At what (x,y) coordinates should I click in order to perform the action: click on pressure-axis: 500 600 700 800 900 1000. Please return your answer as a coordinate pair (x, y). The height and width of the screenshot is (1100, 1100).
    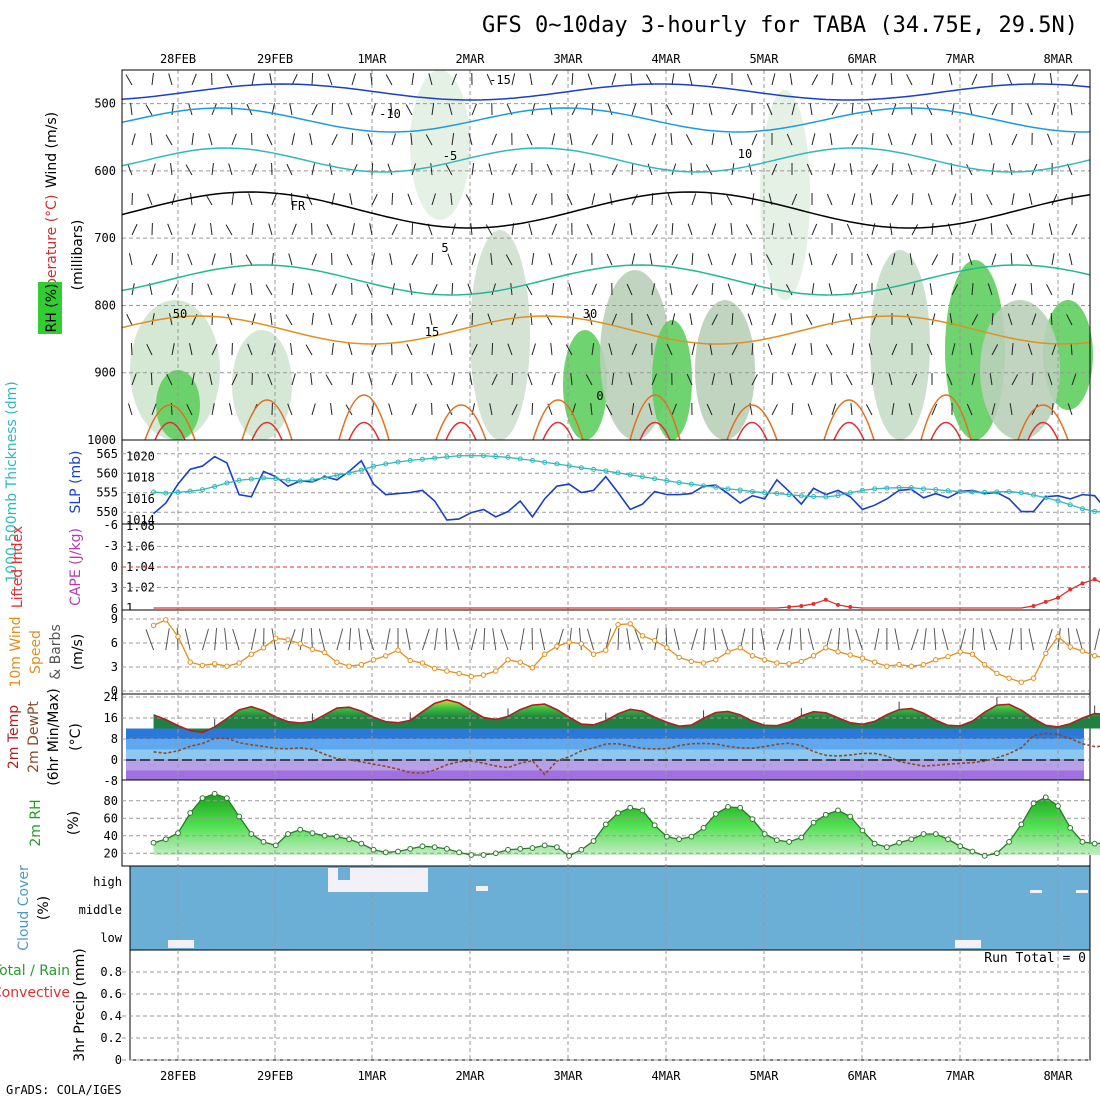
    Looking at the image, I should click on (101, 272).